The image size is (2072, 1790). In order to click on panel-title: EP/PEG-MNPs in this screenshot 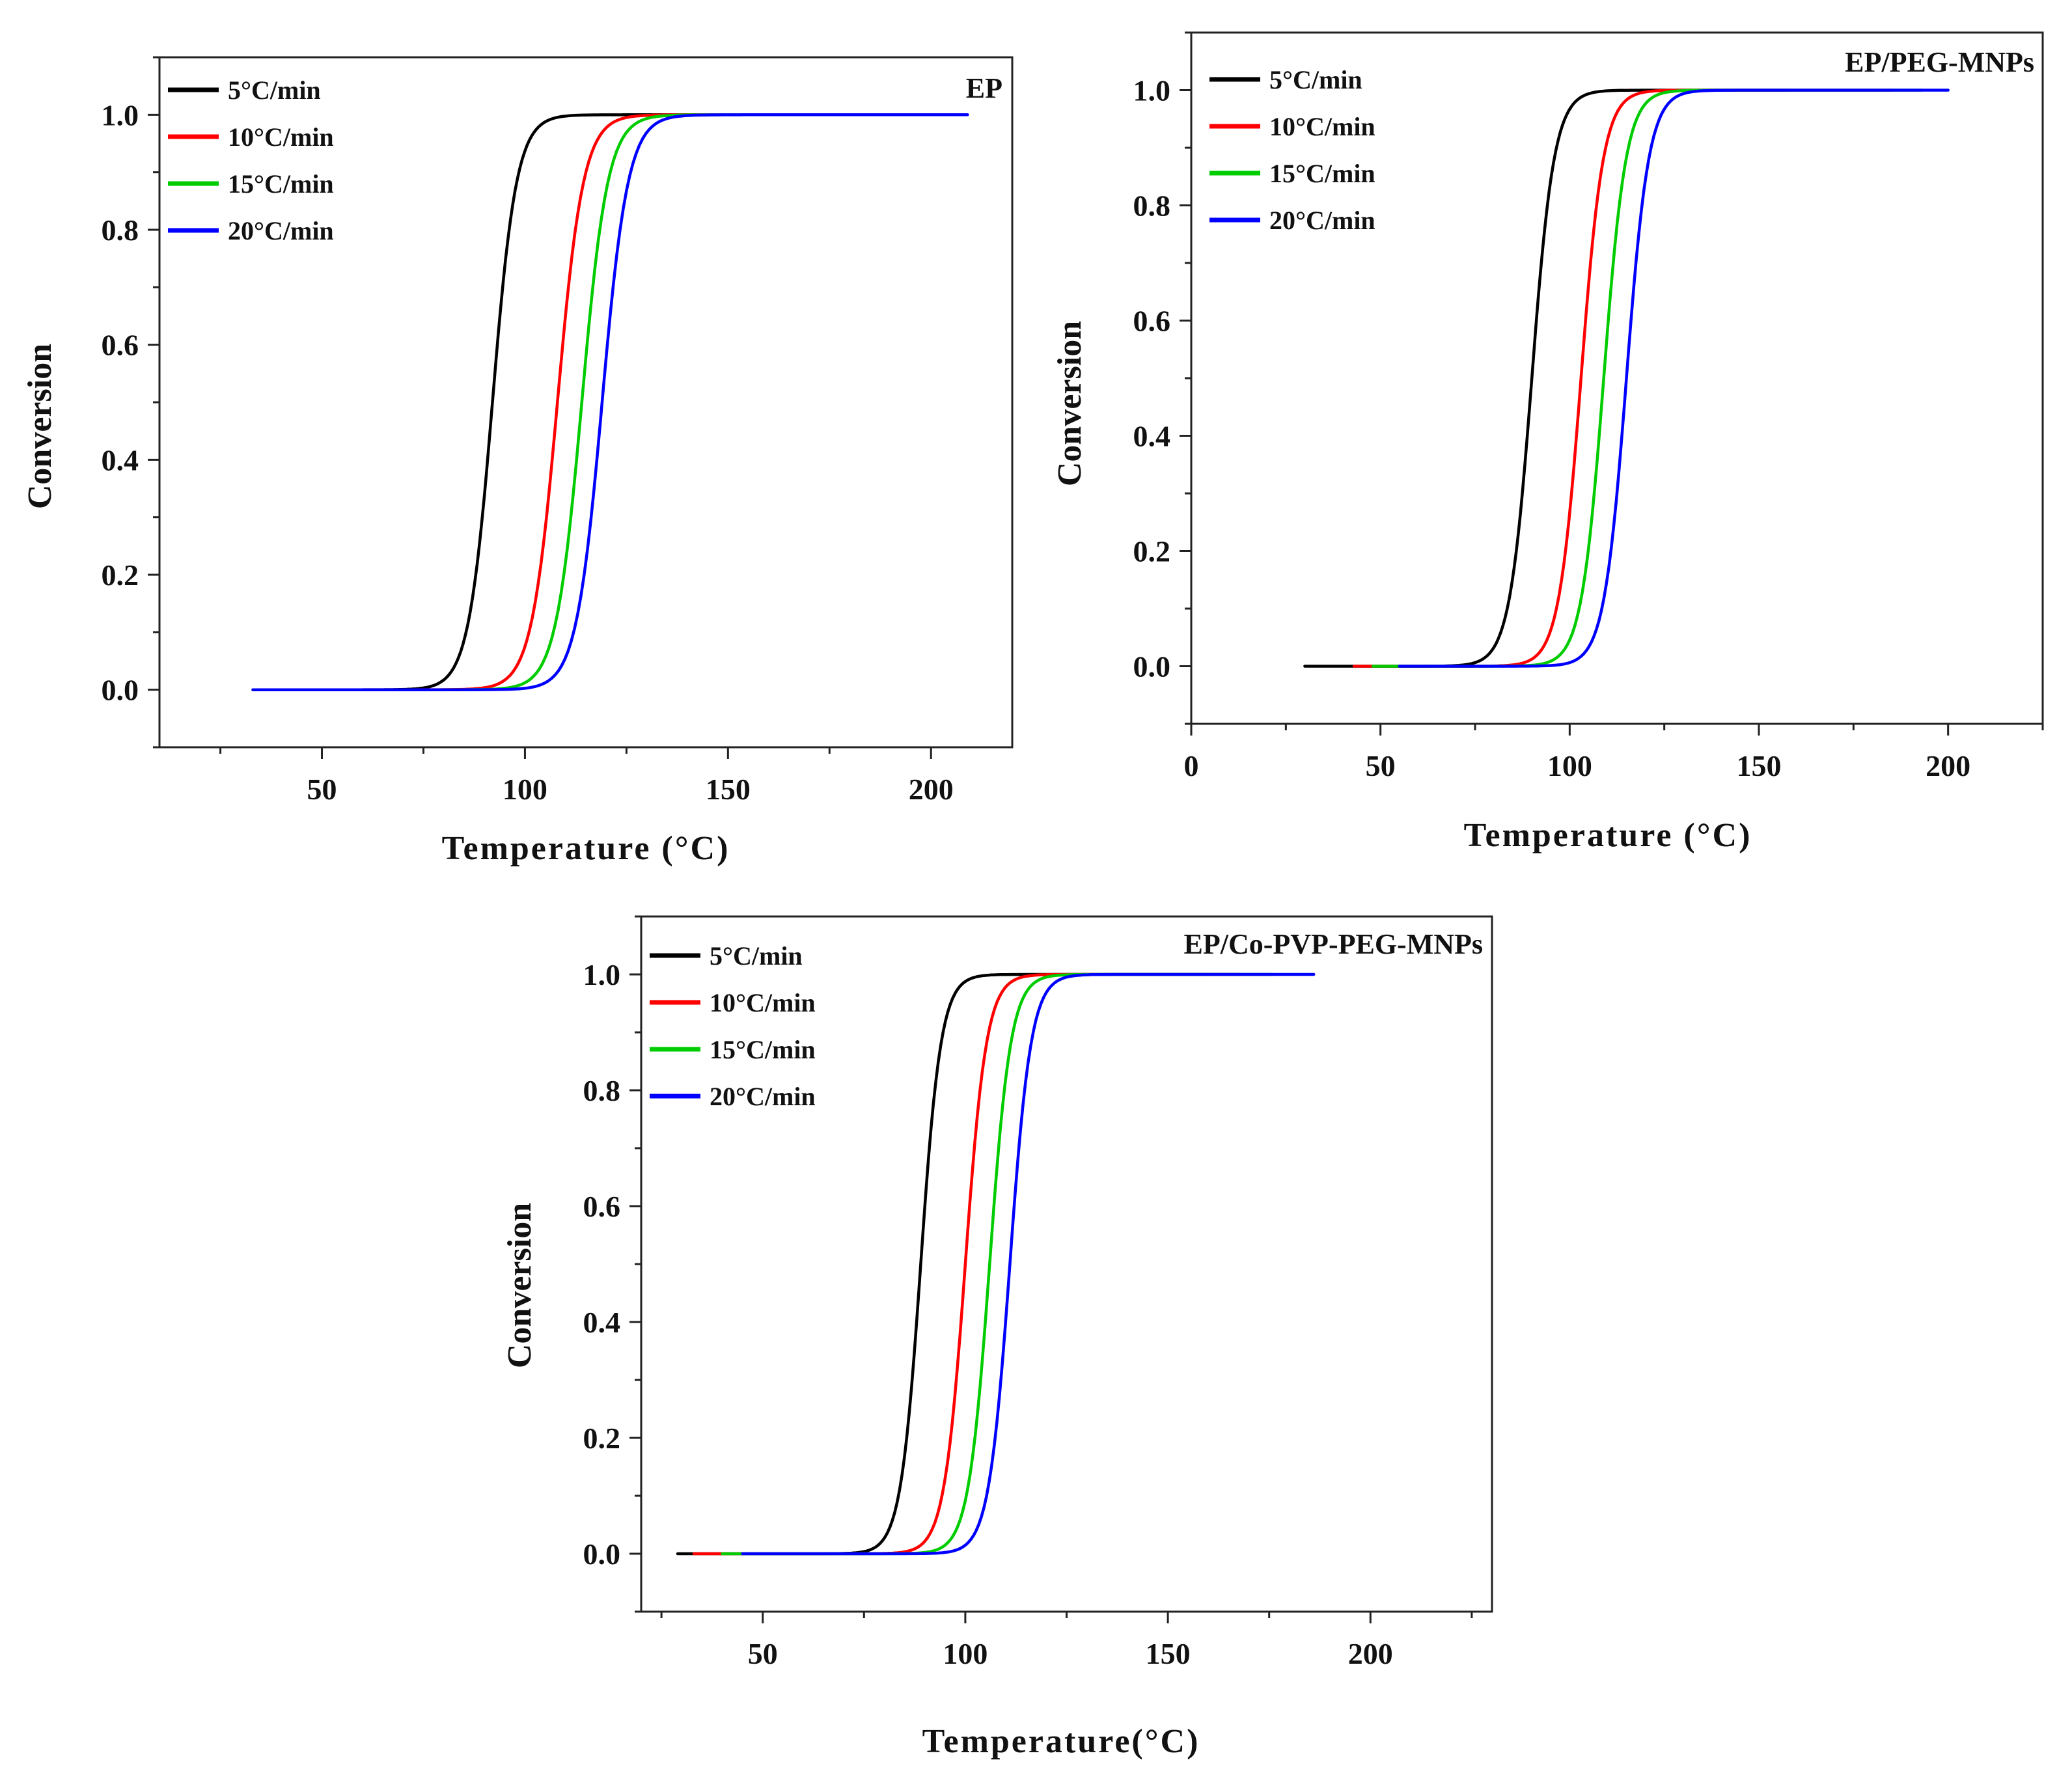, I will do `click(1939, 62)`.